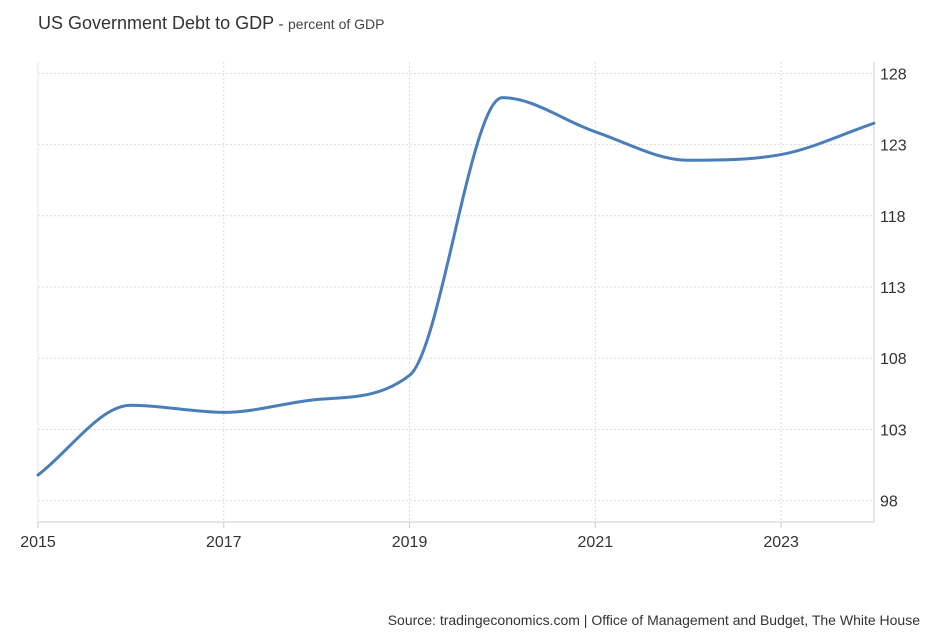 The width and height of the screenshot is (936, 640). What do you see at coordinates (410, 542) in the screenshot?
I see `x-tick-label: 2019` at bounding box center [410, 542].